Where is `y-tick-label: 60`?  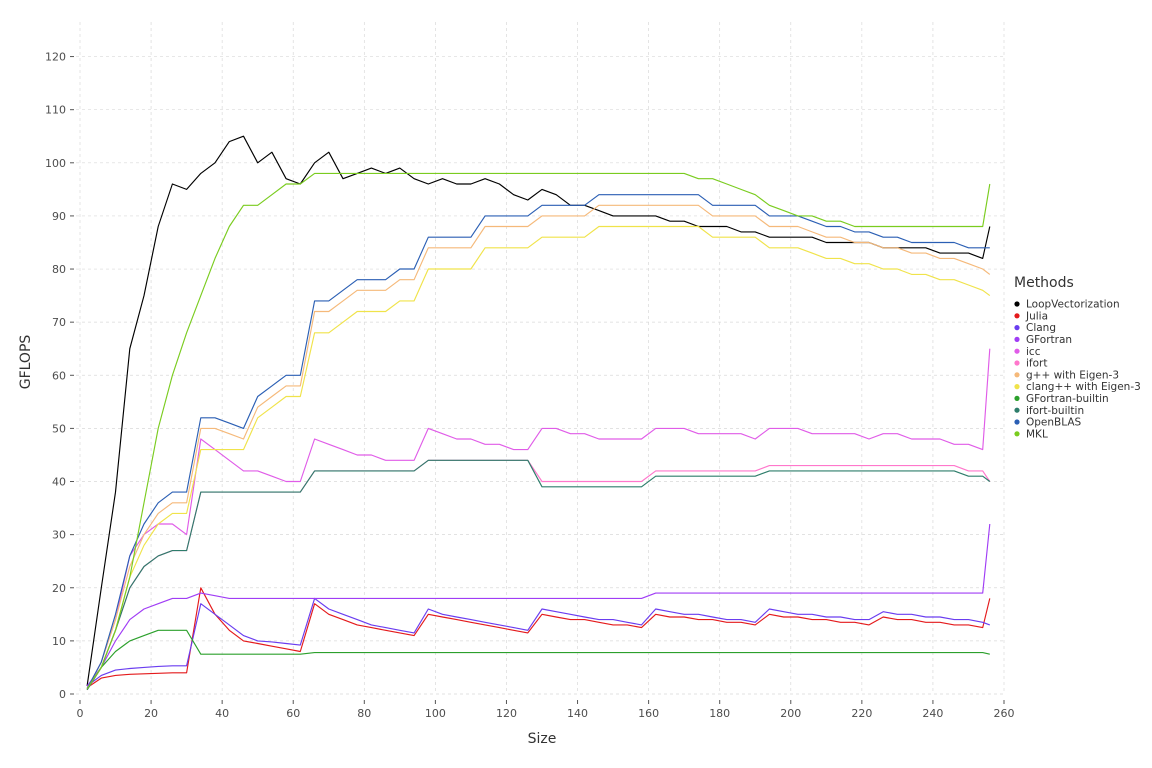 y-tick-label: 60 is located at coordinates (59, 375).